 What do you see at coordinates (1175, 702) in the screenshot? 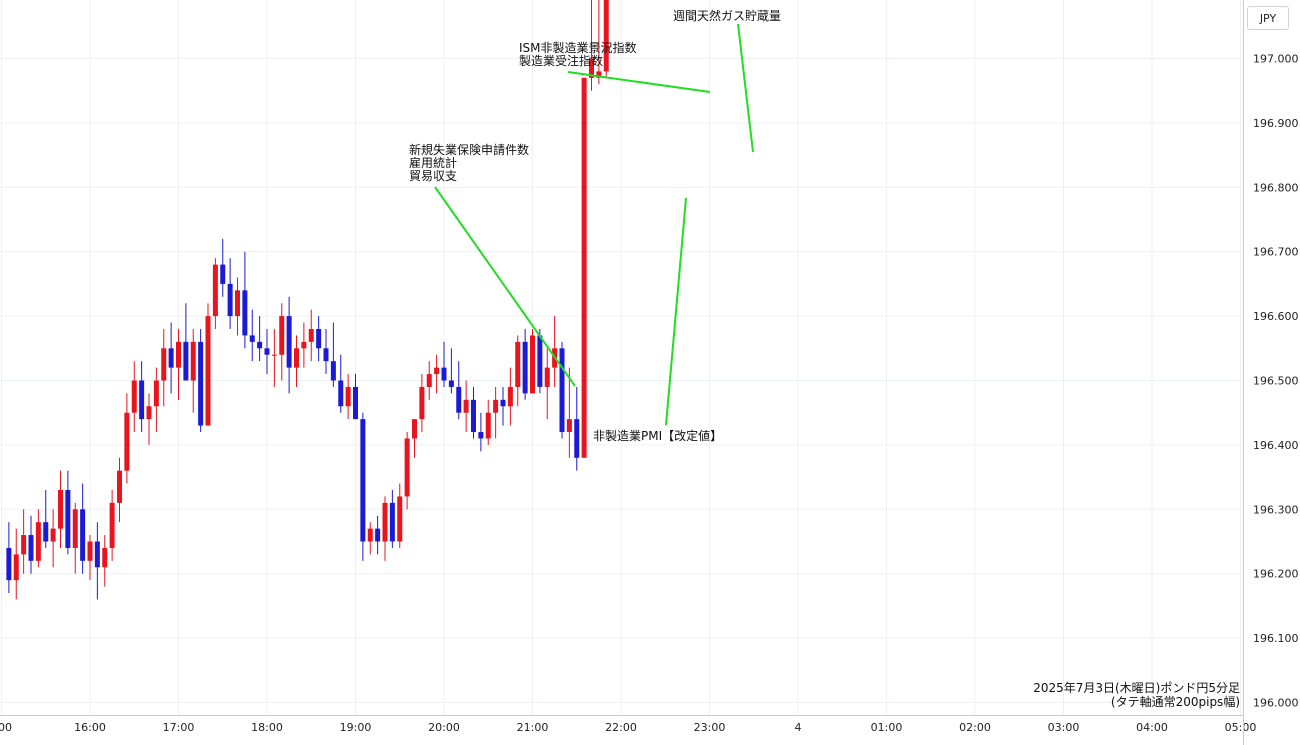
I see `caption-line: (タテ軸通常200pips幅)` at bounding box center [1175, 702].